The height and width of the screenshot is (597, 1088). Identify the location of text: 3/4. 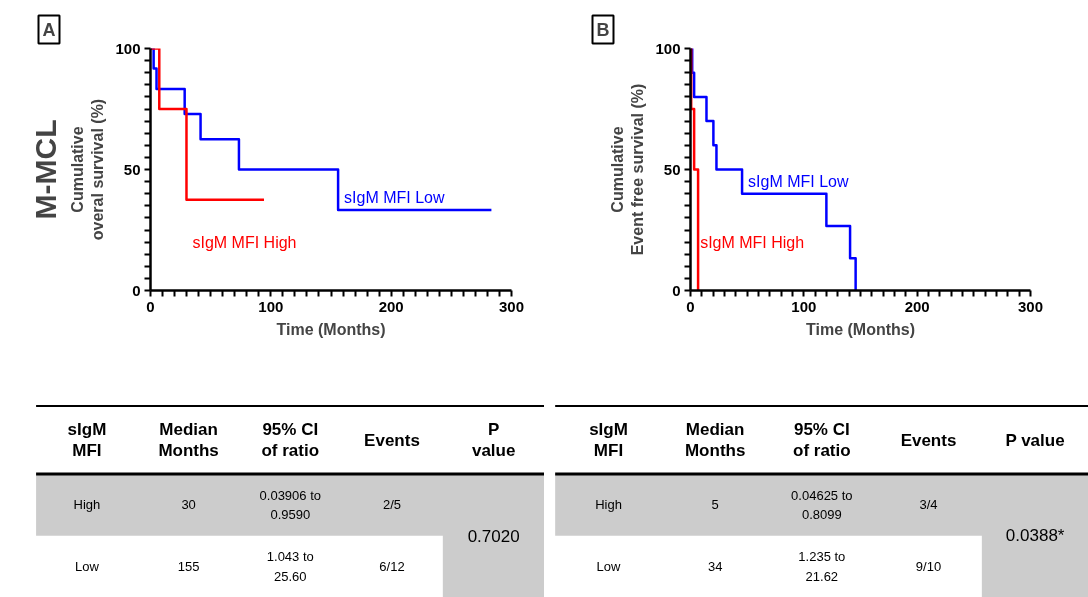
(928, 505).